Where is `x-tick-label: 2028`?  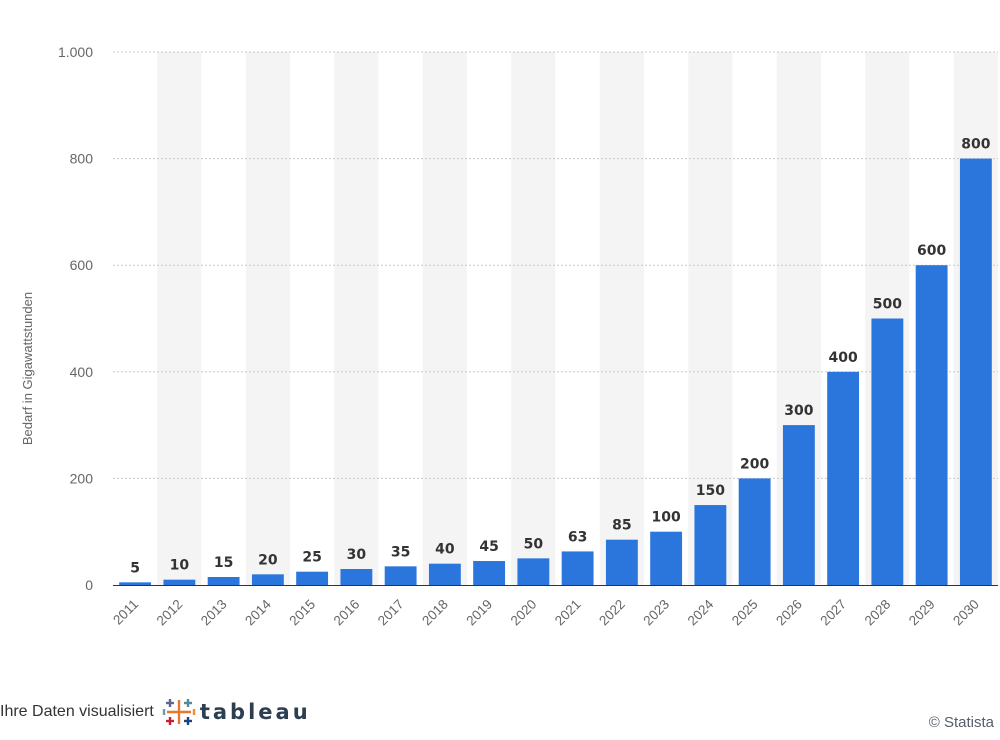 x-tick-label: 2028 is located at coordinates (878, 613).